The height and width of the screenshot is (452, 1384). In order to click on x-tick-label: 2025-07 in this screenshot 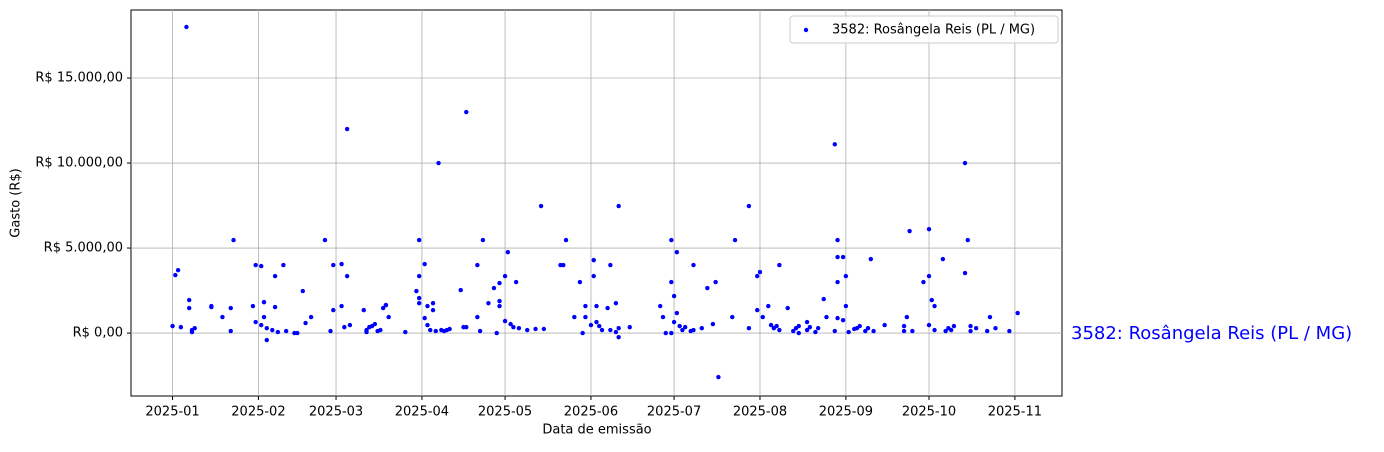, I will do `click(674, 412)`.